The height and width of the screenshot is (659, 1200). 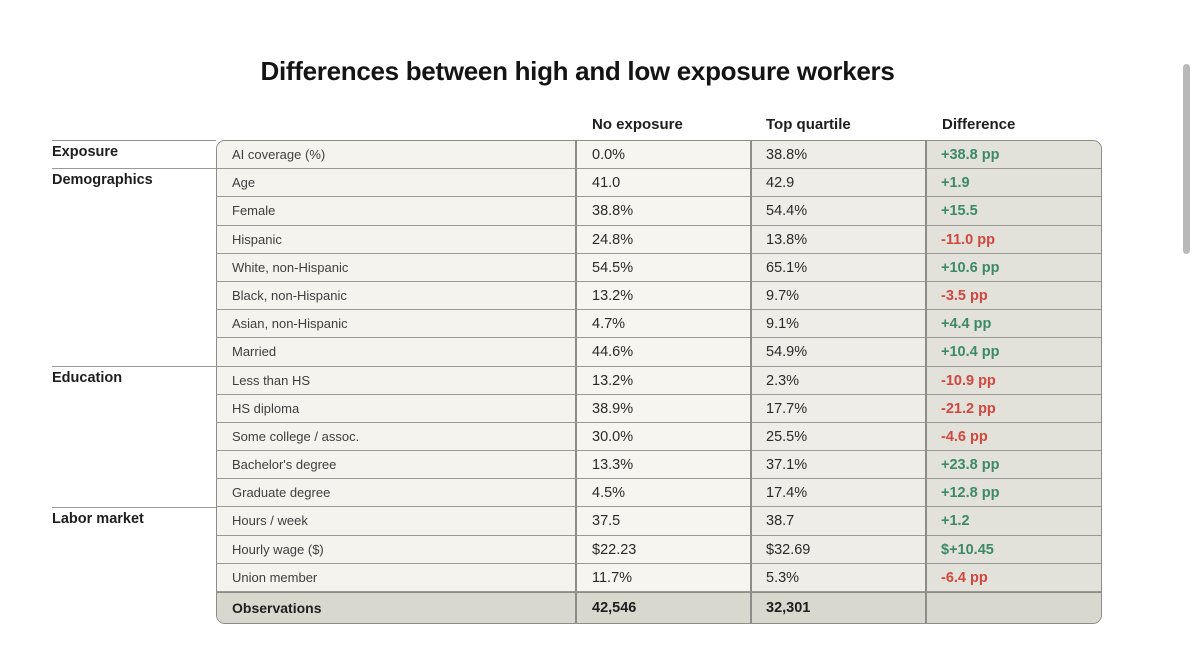 I want to click on value-difference: -3.5 pp, so click(x=964, y=295).